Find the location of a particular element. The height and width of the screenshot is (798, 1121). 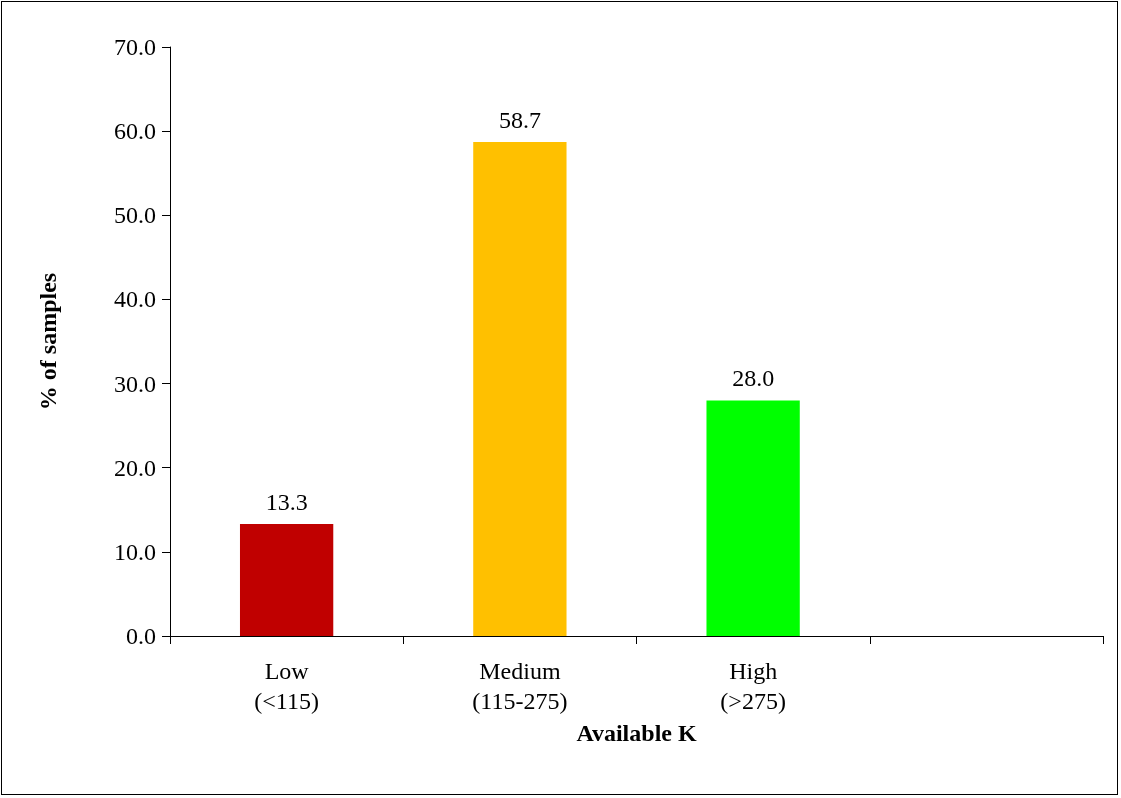

data-label: 58.7 is located at coordinates (519, 120).